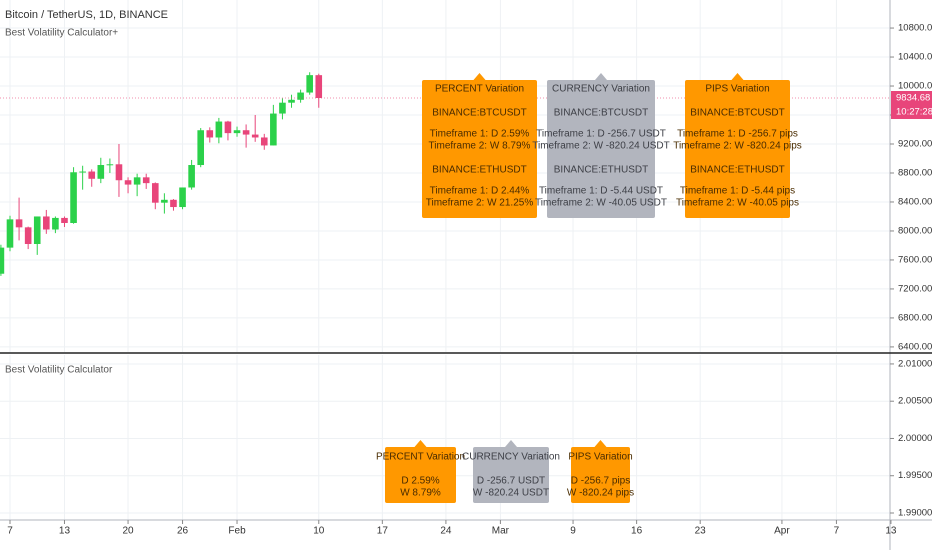  Describe the element at coordinates (737, 146) in the screenshot. I see `panel-line: Timeframe 2: W -820.24 pips` at that location.